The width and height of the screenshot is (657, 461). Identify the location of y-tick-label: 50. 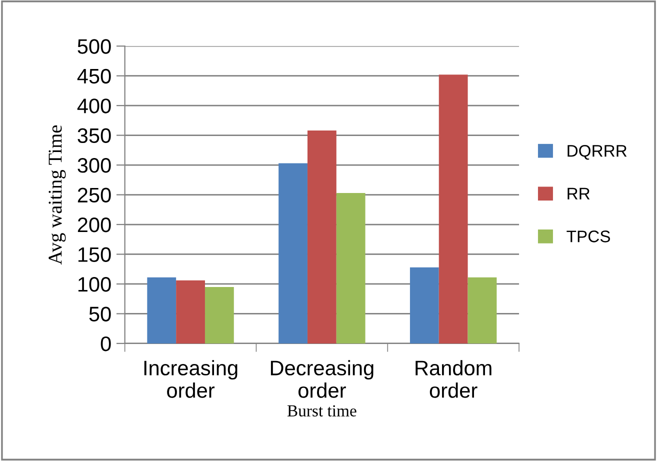
(100, 314).